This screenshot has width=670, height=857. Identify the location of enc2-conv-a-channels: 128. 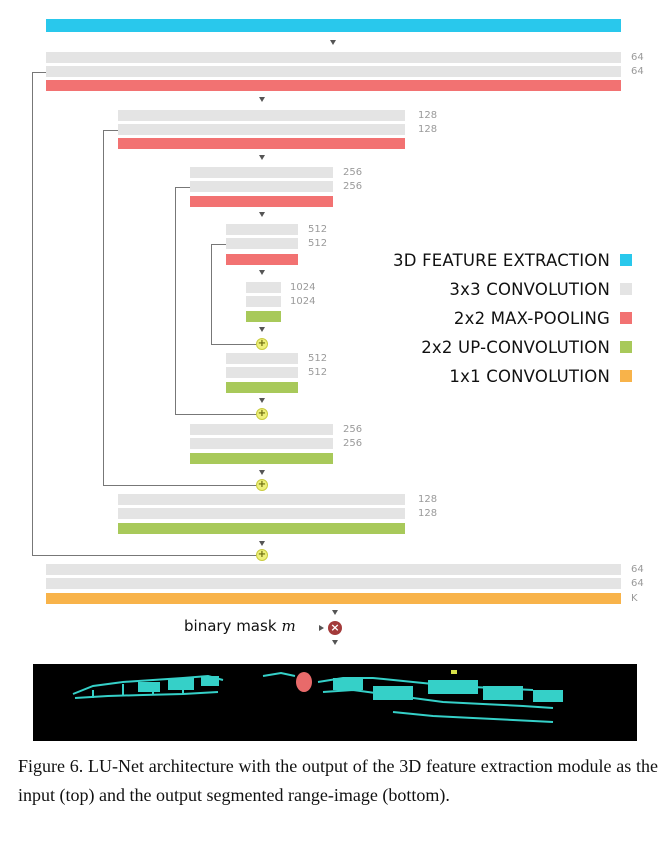
(428, 115).